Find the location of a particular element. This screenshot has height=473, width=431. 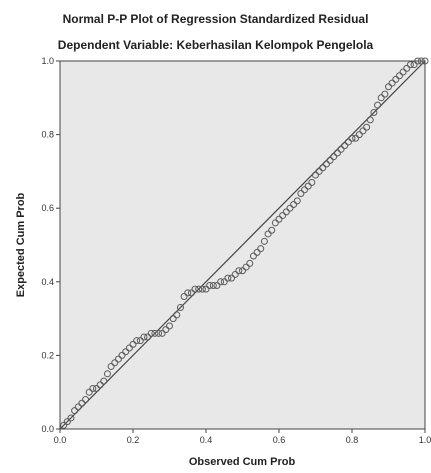

x-tick-label: 0.6 is located at coordinates (279, 440).